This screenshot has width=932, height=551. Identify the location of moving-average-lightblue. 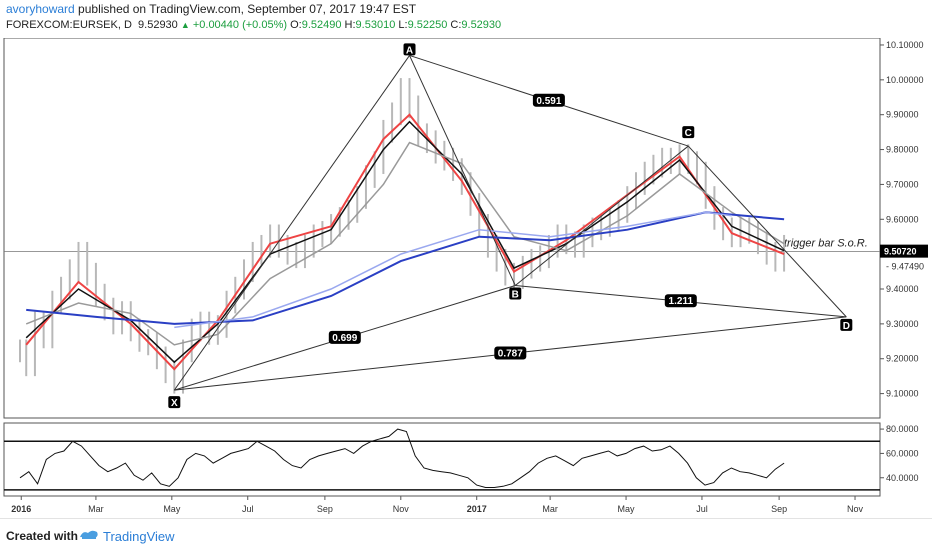
(453, 270).